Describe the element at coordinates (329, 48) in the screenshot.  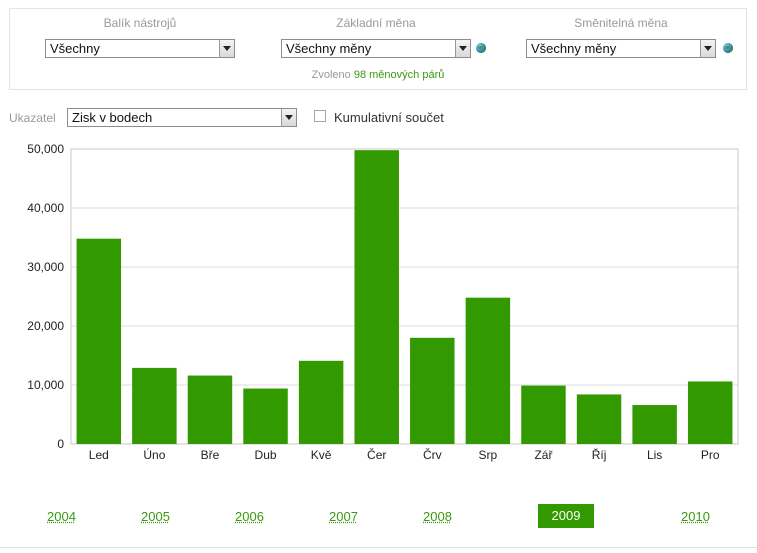
I see `base-currency-select-value: Všechny měny` at that location.